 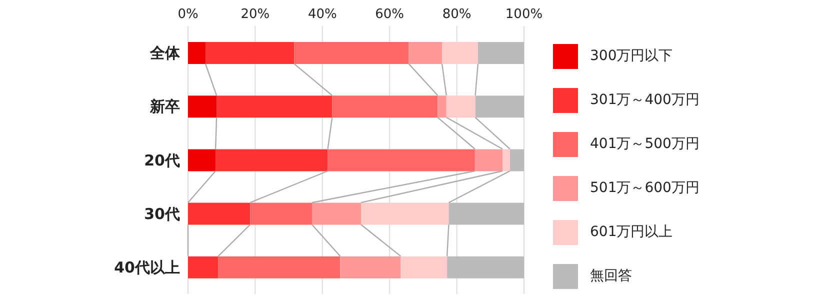 I want to click on x-tick-label: 40%, so click(x=322, y=14).